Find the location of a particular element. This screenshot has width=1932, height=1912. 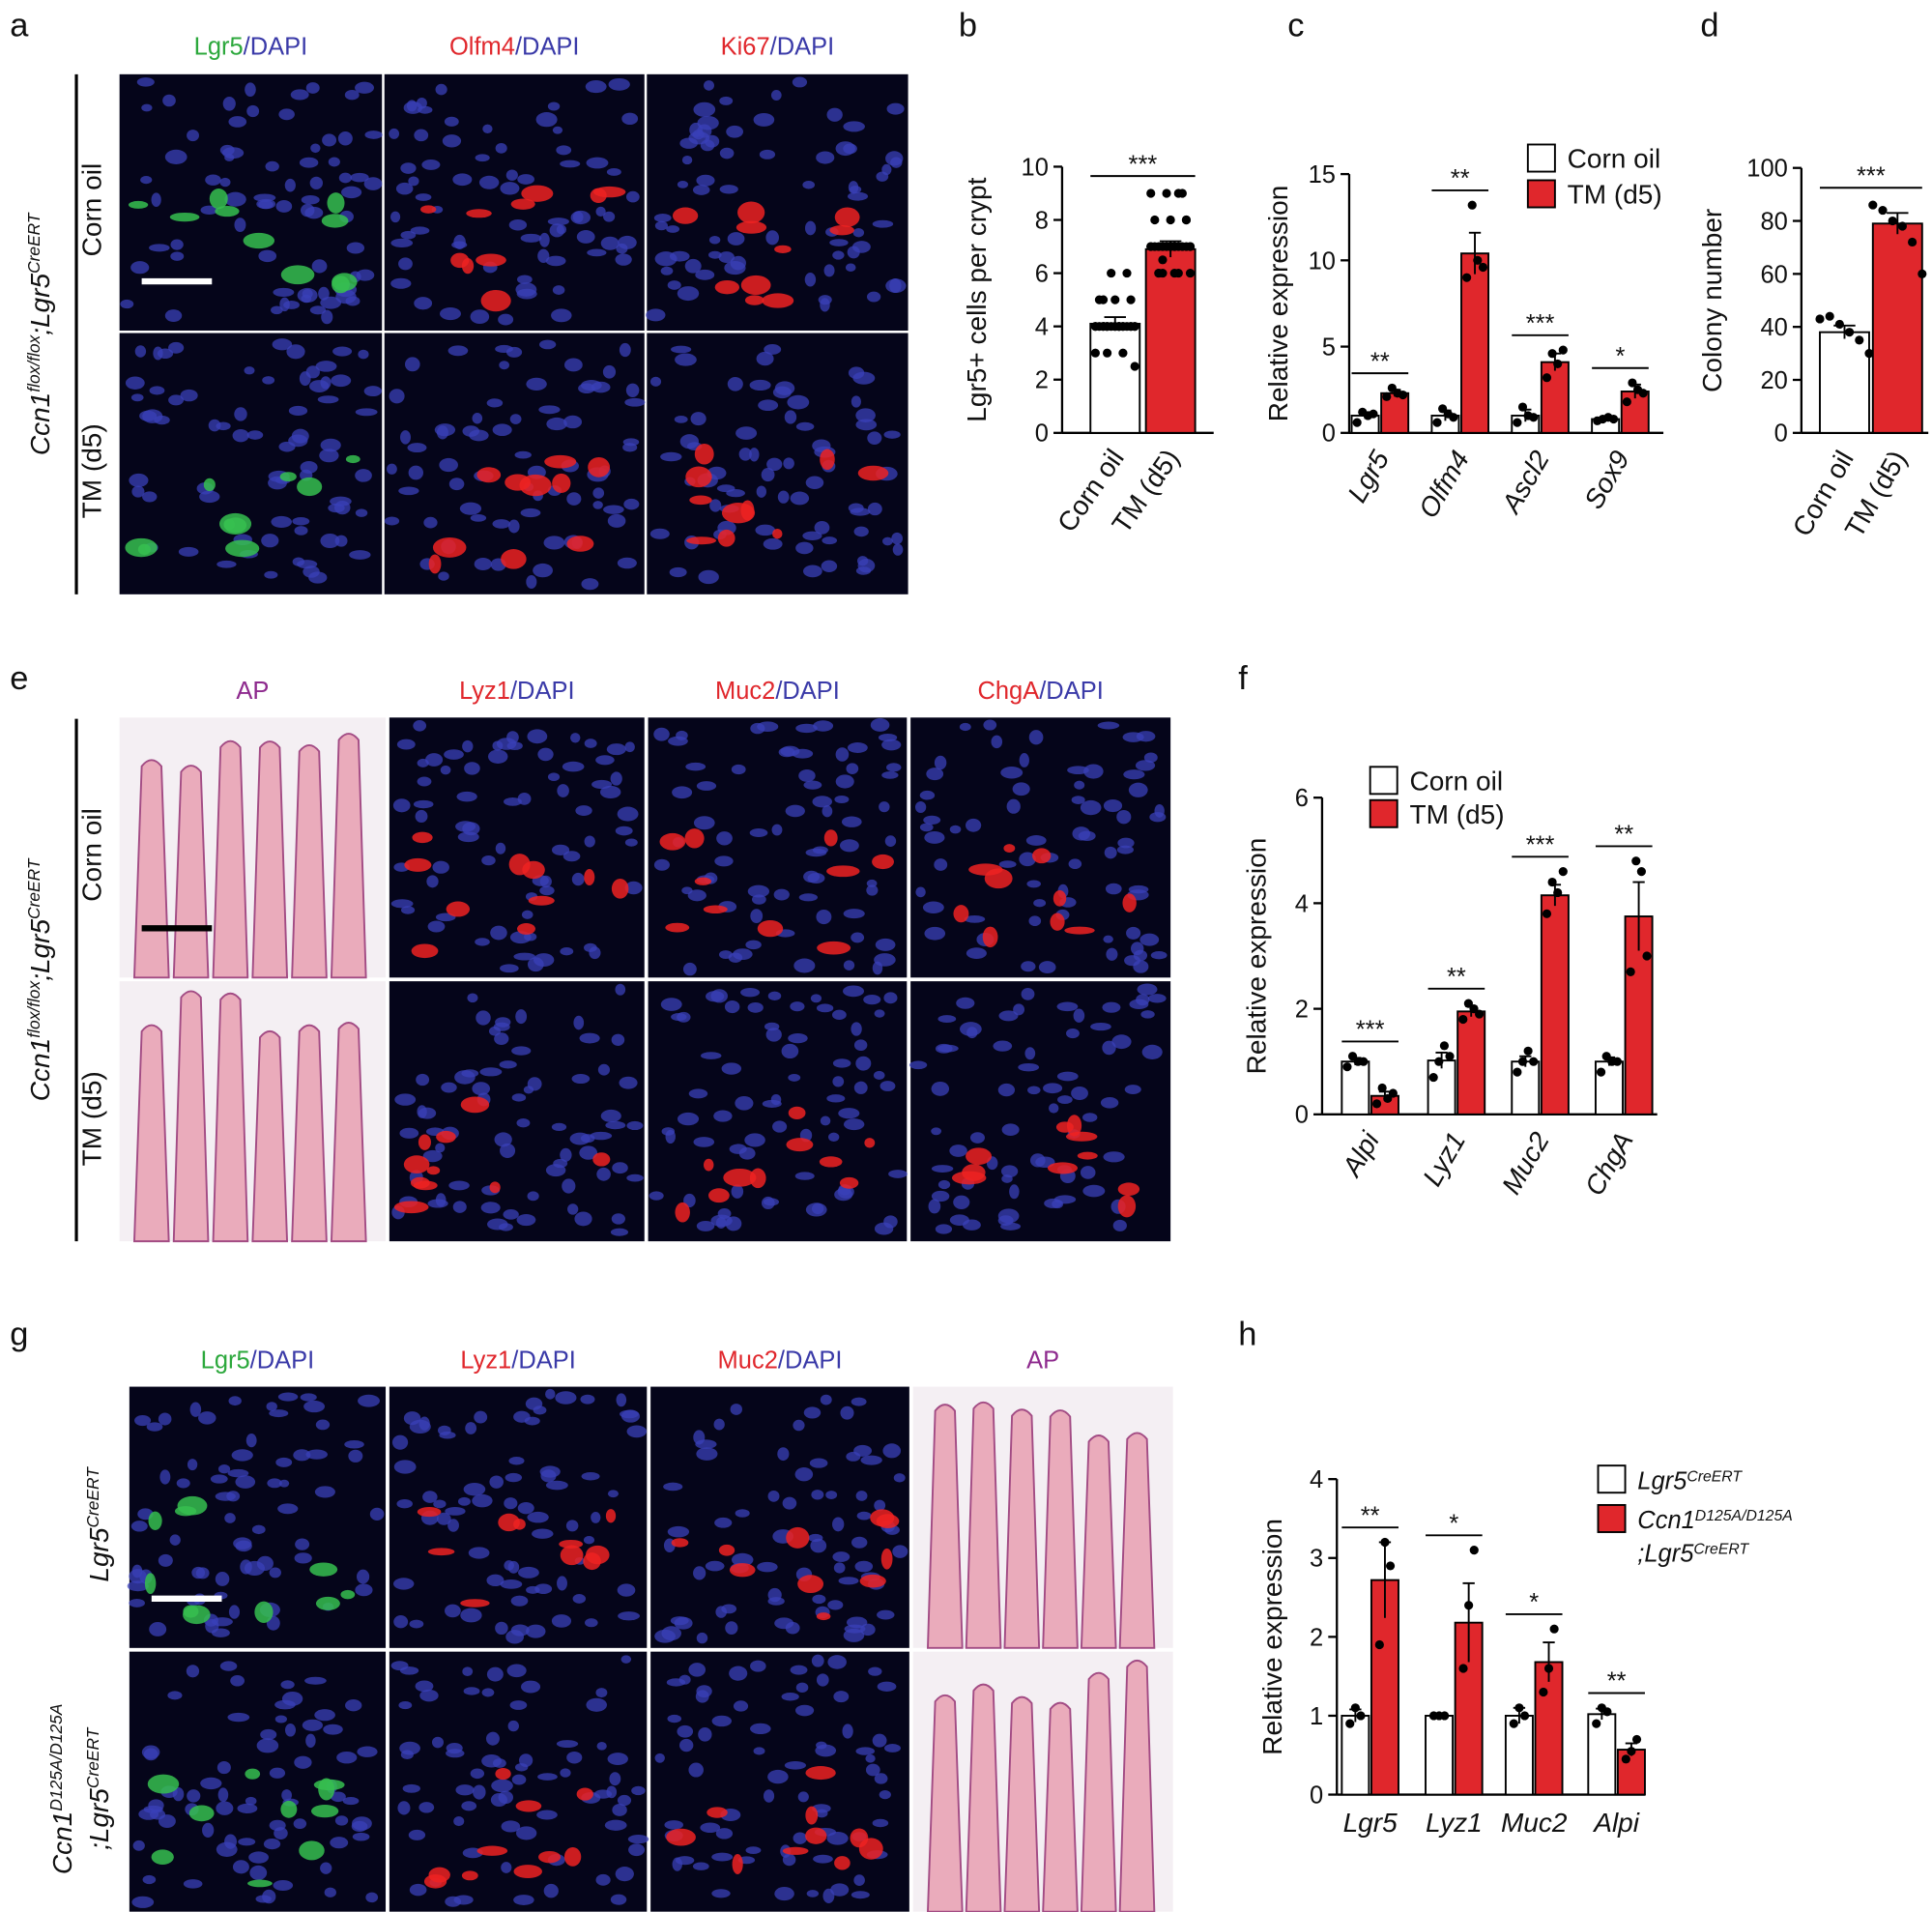

y-tick-label: 2 is located at coordinates (1042, 380).